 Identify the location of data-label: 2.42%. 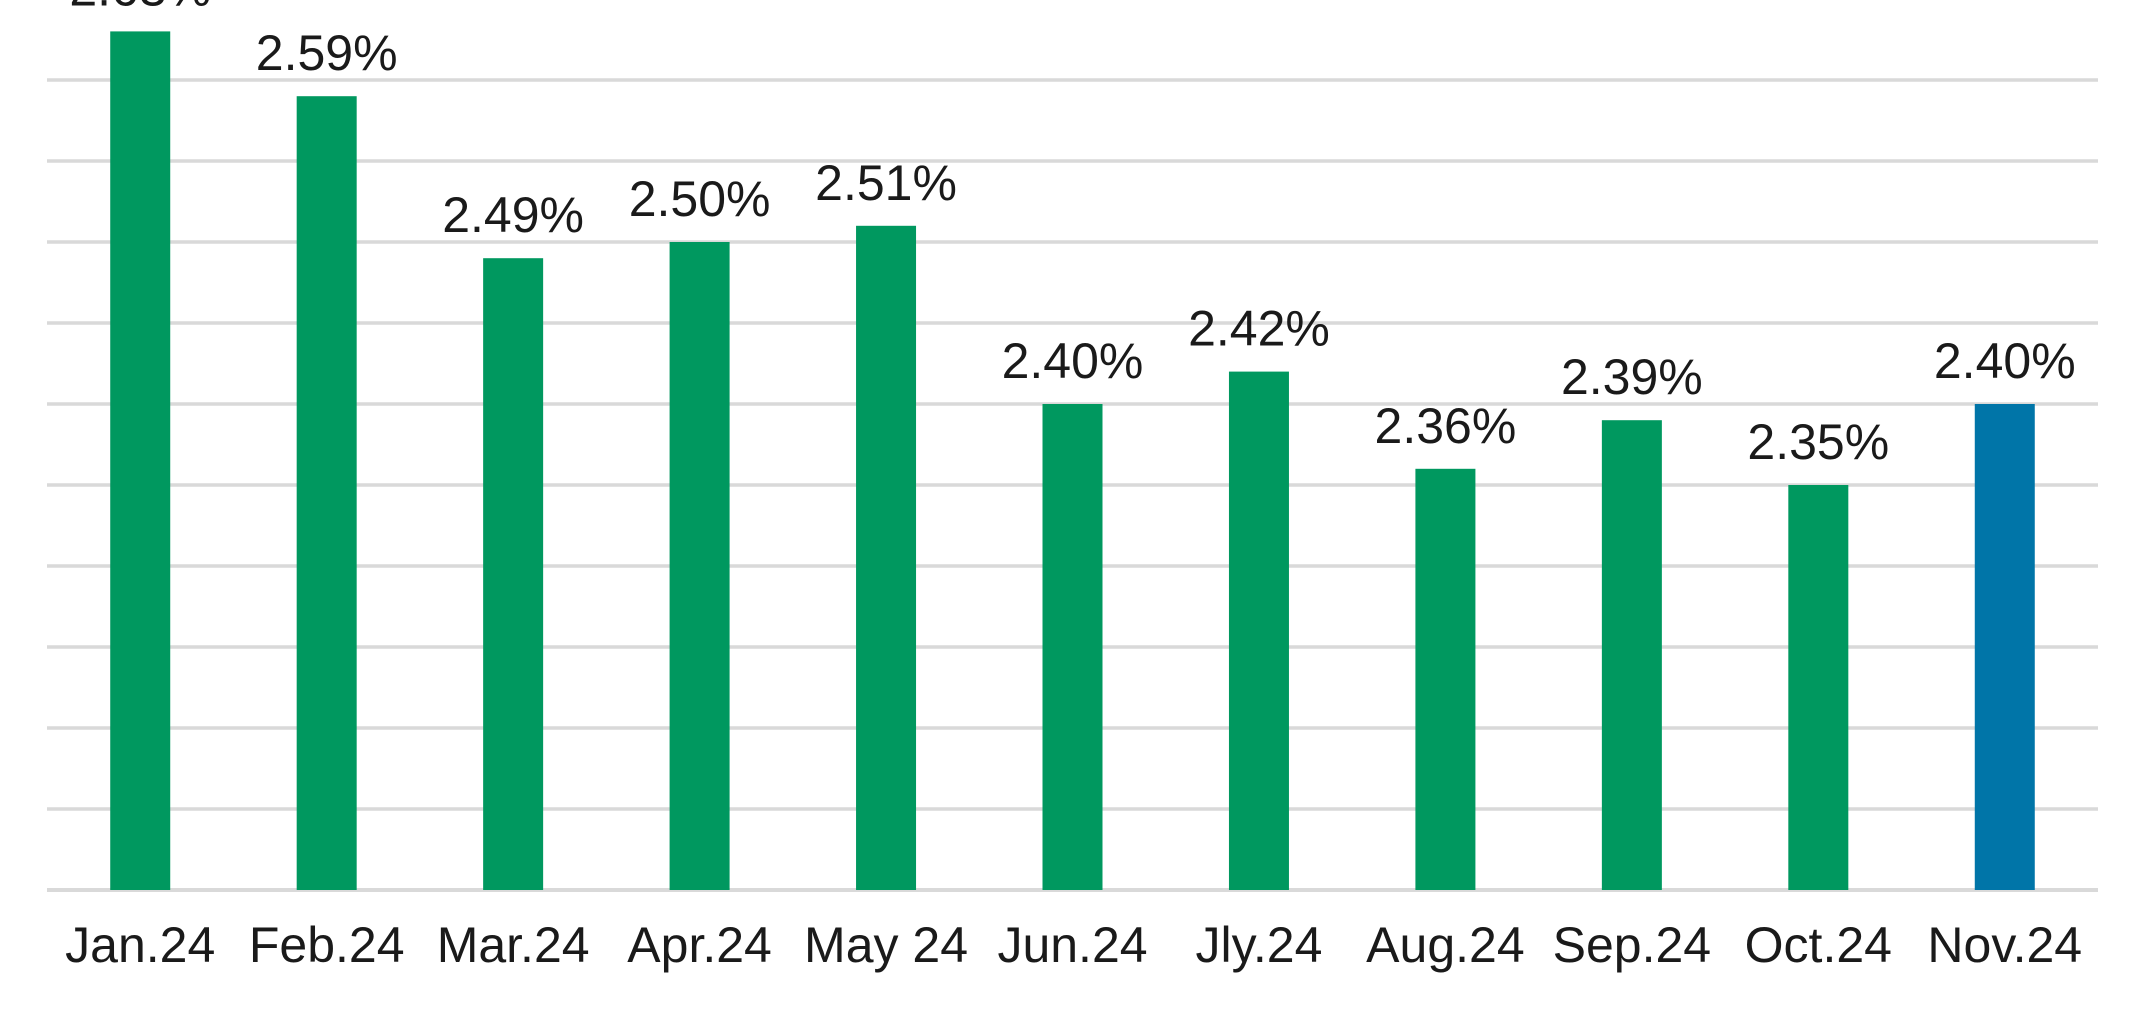
(1259, 329).